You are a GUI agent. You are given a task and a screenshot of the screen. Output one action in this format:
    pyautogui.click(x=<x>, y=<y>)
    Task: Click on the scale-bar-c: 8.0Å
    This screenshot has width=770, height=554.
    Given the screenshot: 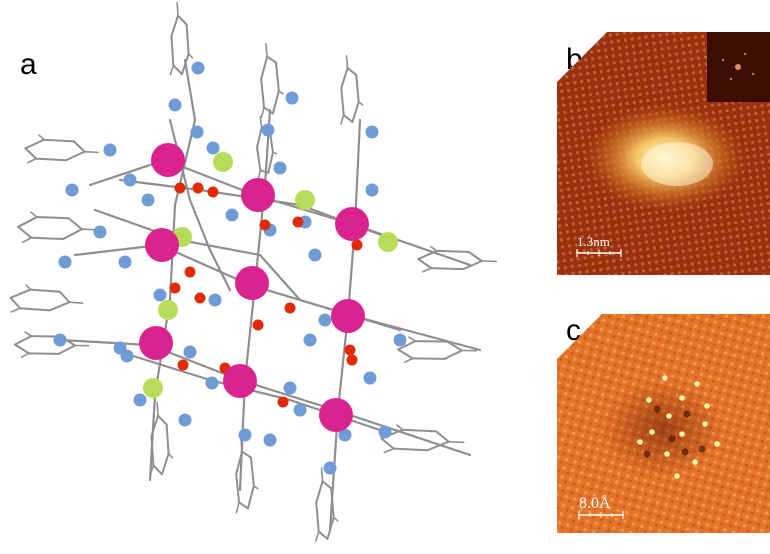 What is the action you would take?
    pyautogui.click(x=601, y=506)
    